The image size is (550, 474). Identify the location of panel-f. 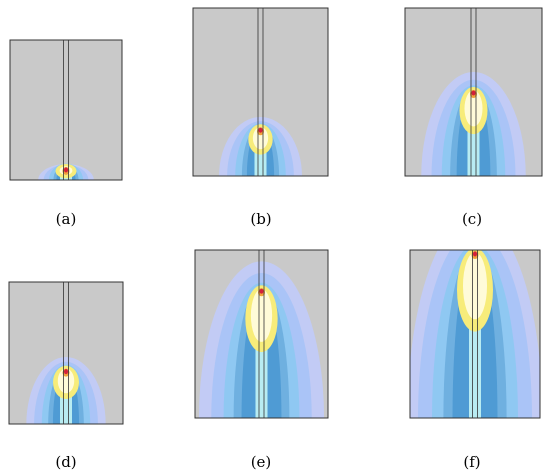
(475, 334).